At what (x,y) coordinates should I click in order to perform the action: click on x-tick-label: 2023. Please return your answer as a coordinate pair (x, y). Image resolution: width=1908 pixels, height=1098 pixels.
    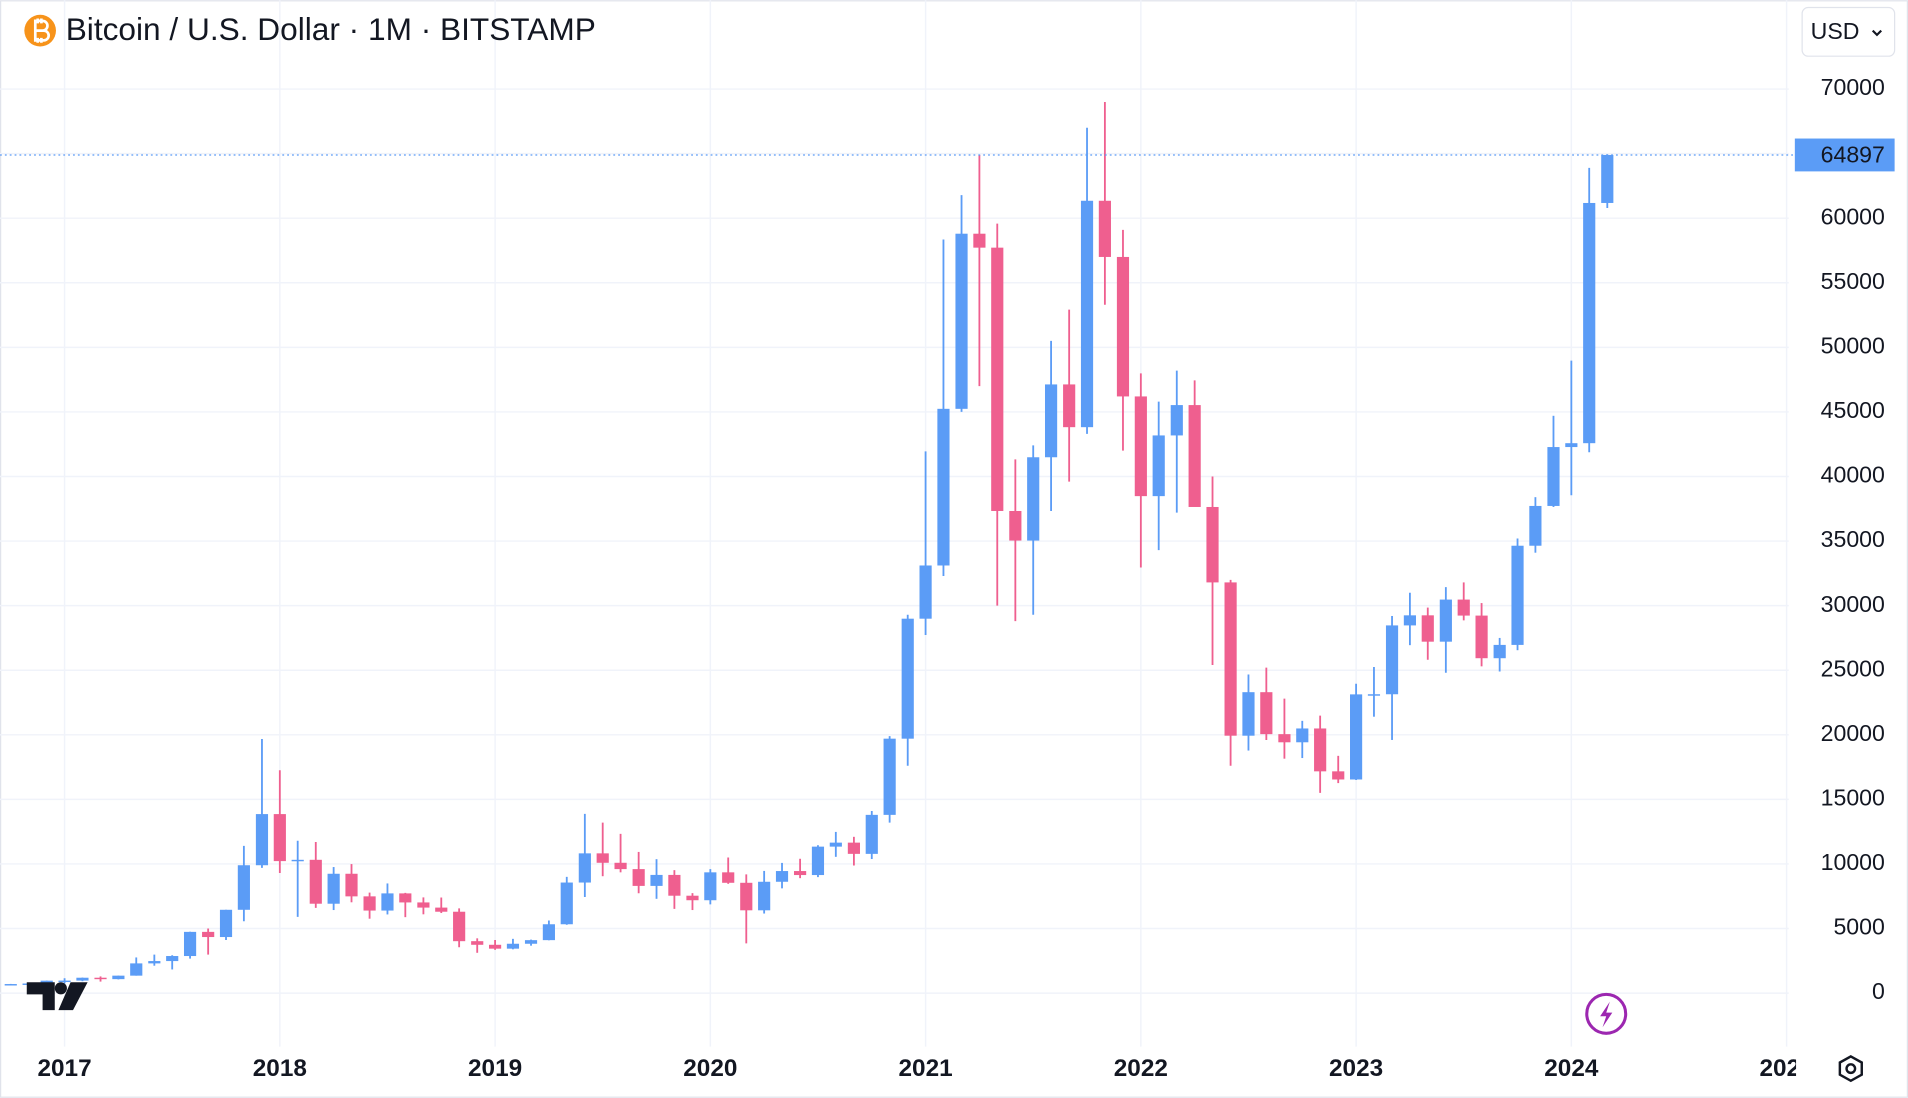
    Looking at the image, I should click on (1356, 1068).